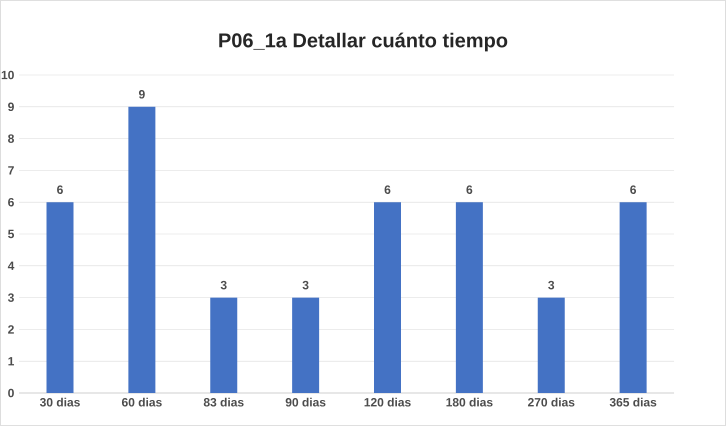 Image resolution: width=726 pixels, height=426 pixels. What do you see at coordinates (11, 170) in the screenshot?
I see `y-tick-label: 7` at bounding box center [11, 170].